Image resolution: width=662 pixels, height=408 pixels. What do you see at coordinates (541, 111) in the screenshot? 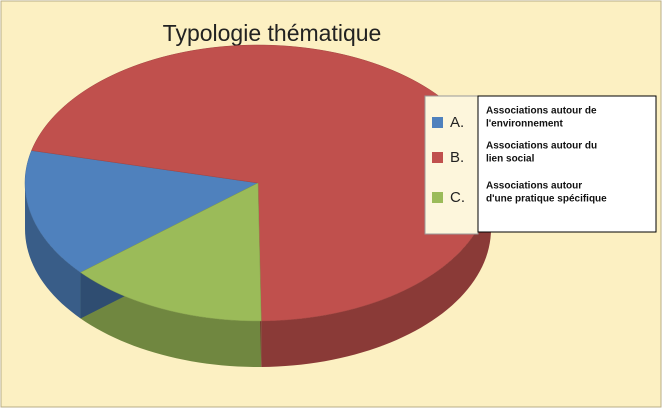
I see `legend-description: Associations autour de` at bounding box center [541, 111].